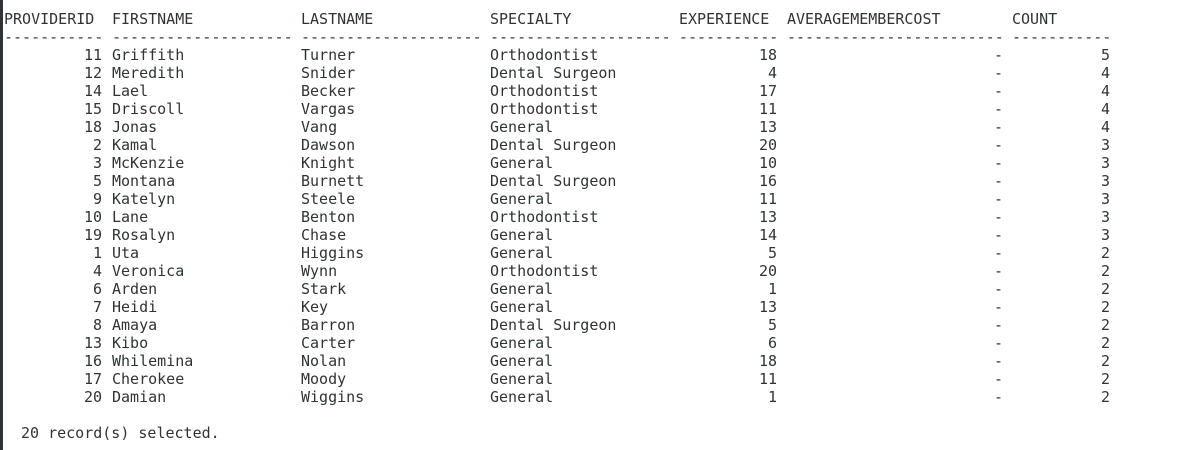  Describe the element at coordinates (97, 145) in the screenshot. I see `cell-providerid: 2` at that location.